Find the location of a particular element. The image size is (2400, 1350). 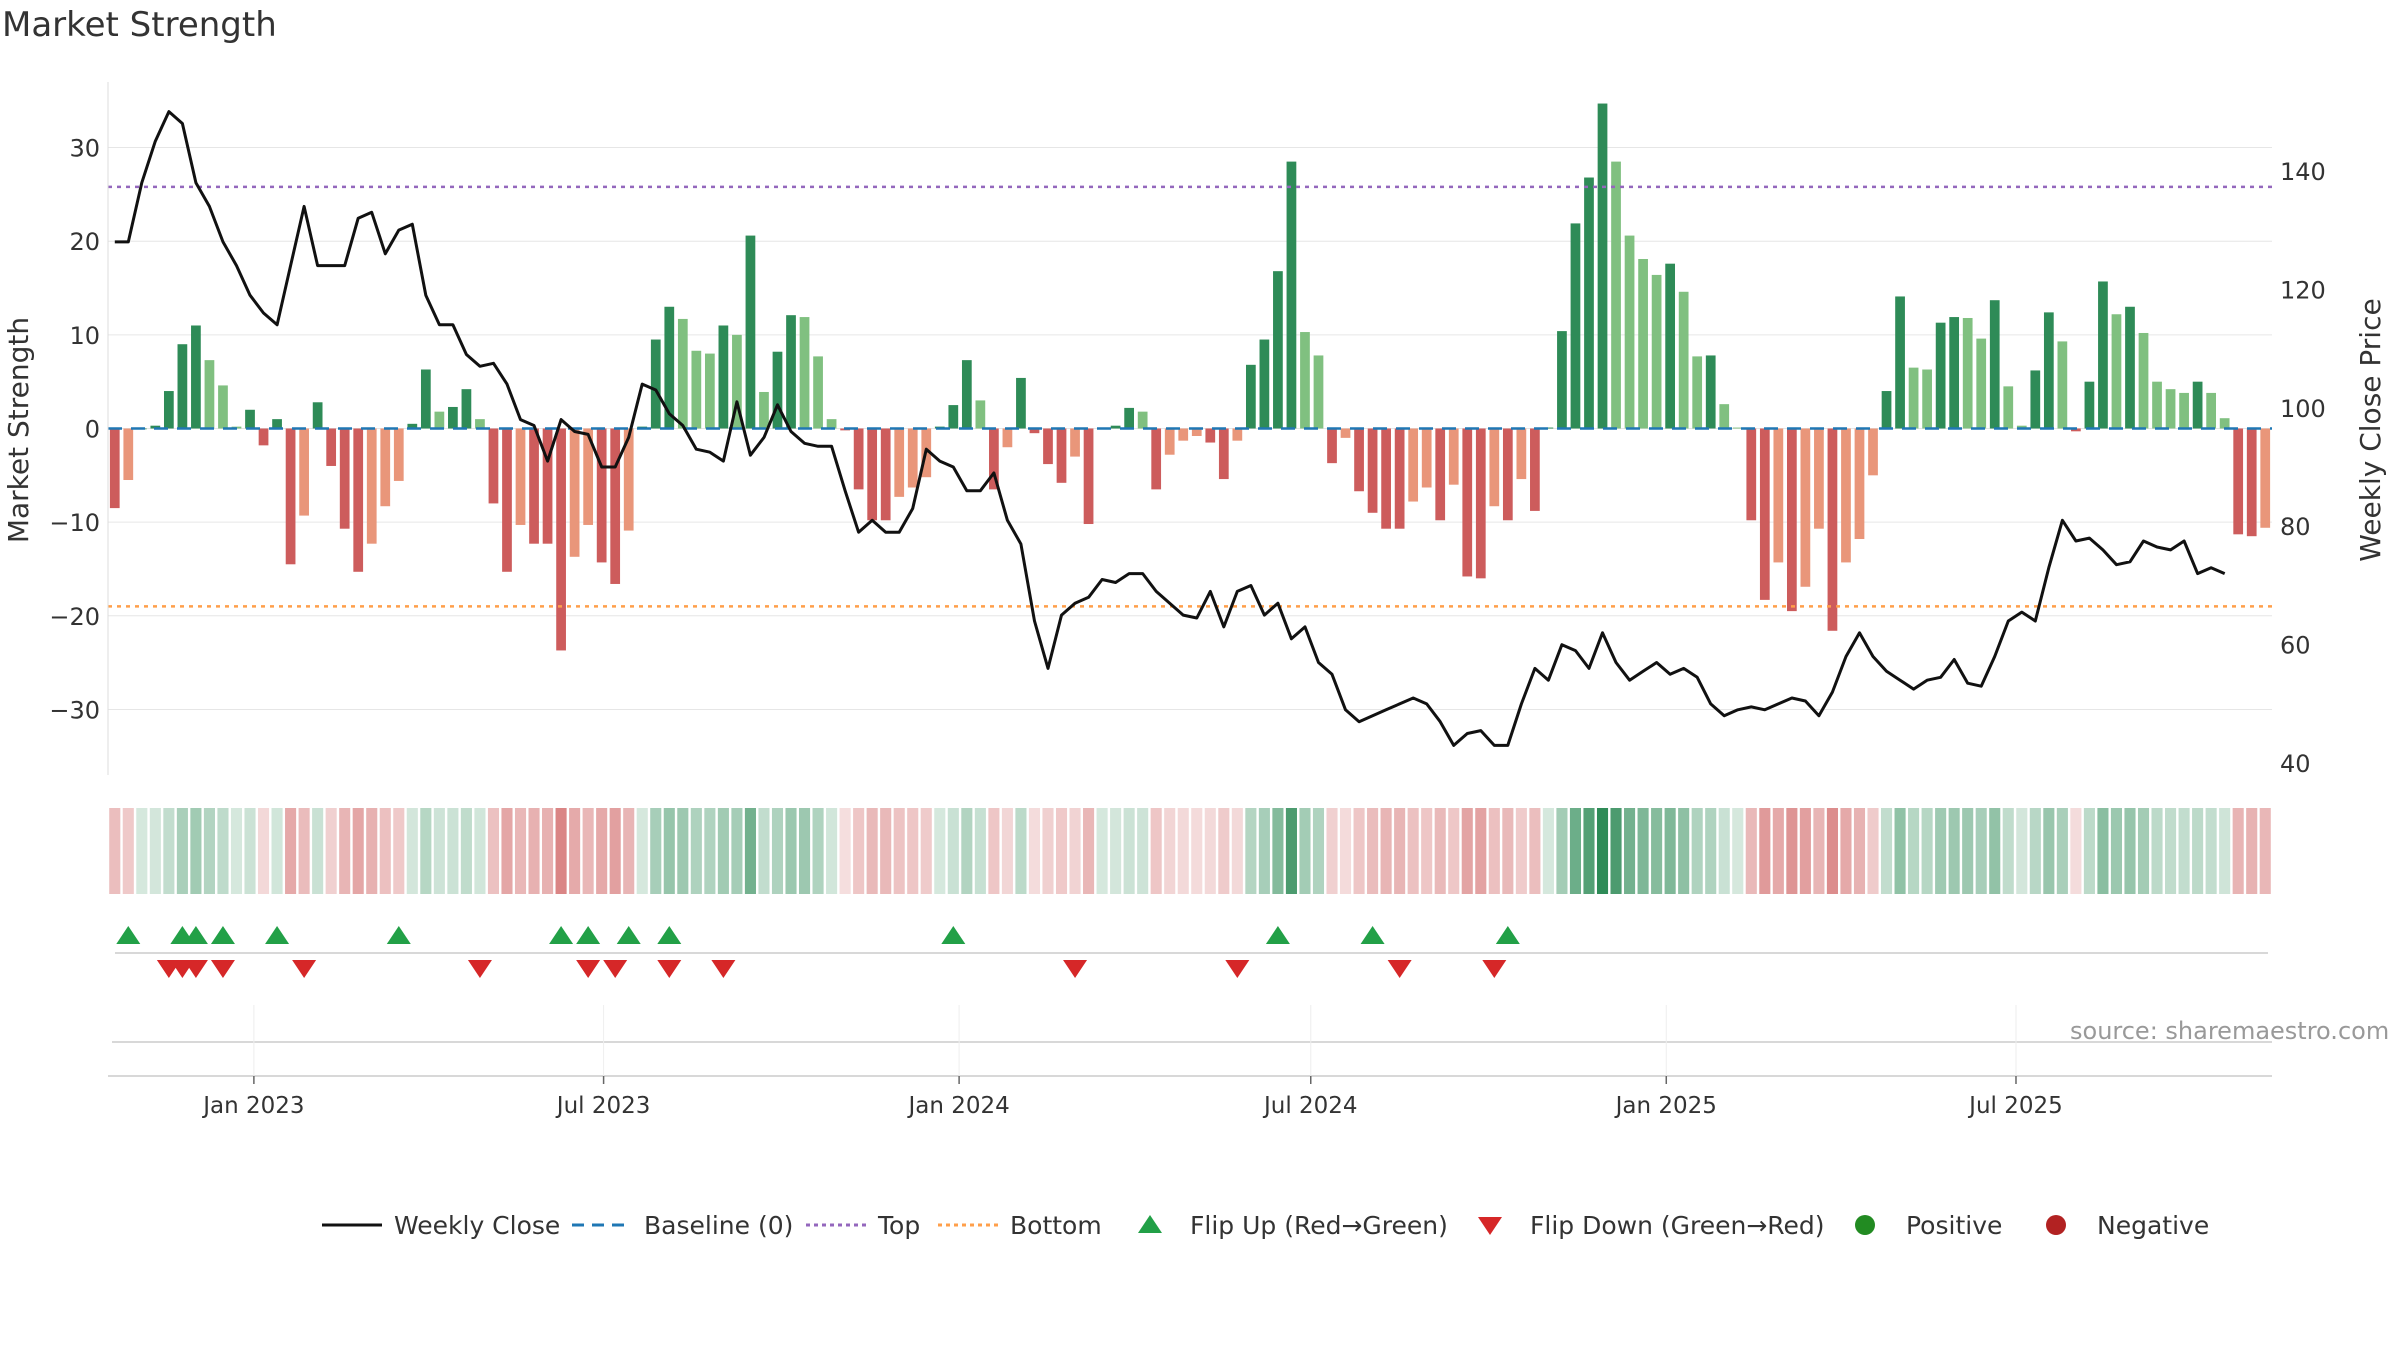

right-axis: 140 120 100 80 60 40 is located at coordinates (2303, 468).